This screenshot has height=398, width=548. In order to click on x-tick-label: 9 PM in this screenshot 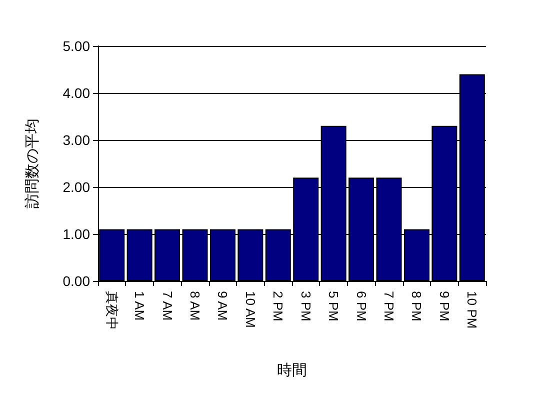, I will do `click(444, 306)`.